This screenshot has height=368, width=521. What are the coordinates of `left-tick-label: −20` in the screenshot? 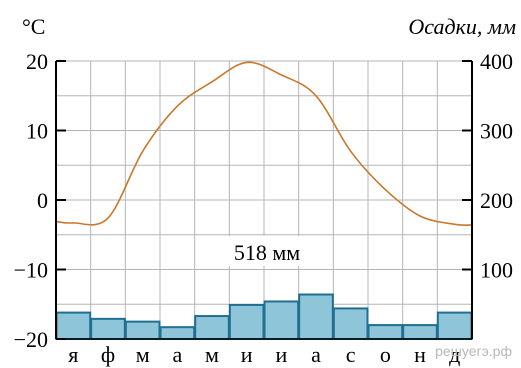 It's located at (31, 339).